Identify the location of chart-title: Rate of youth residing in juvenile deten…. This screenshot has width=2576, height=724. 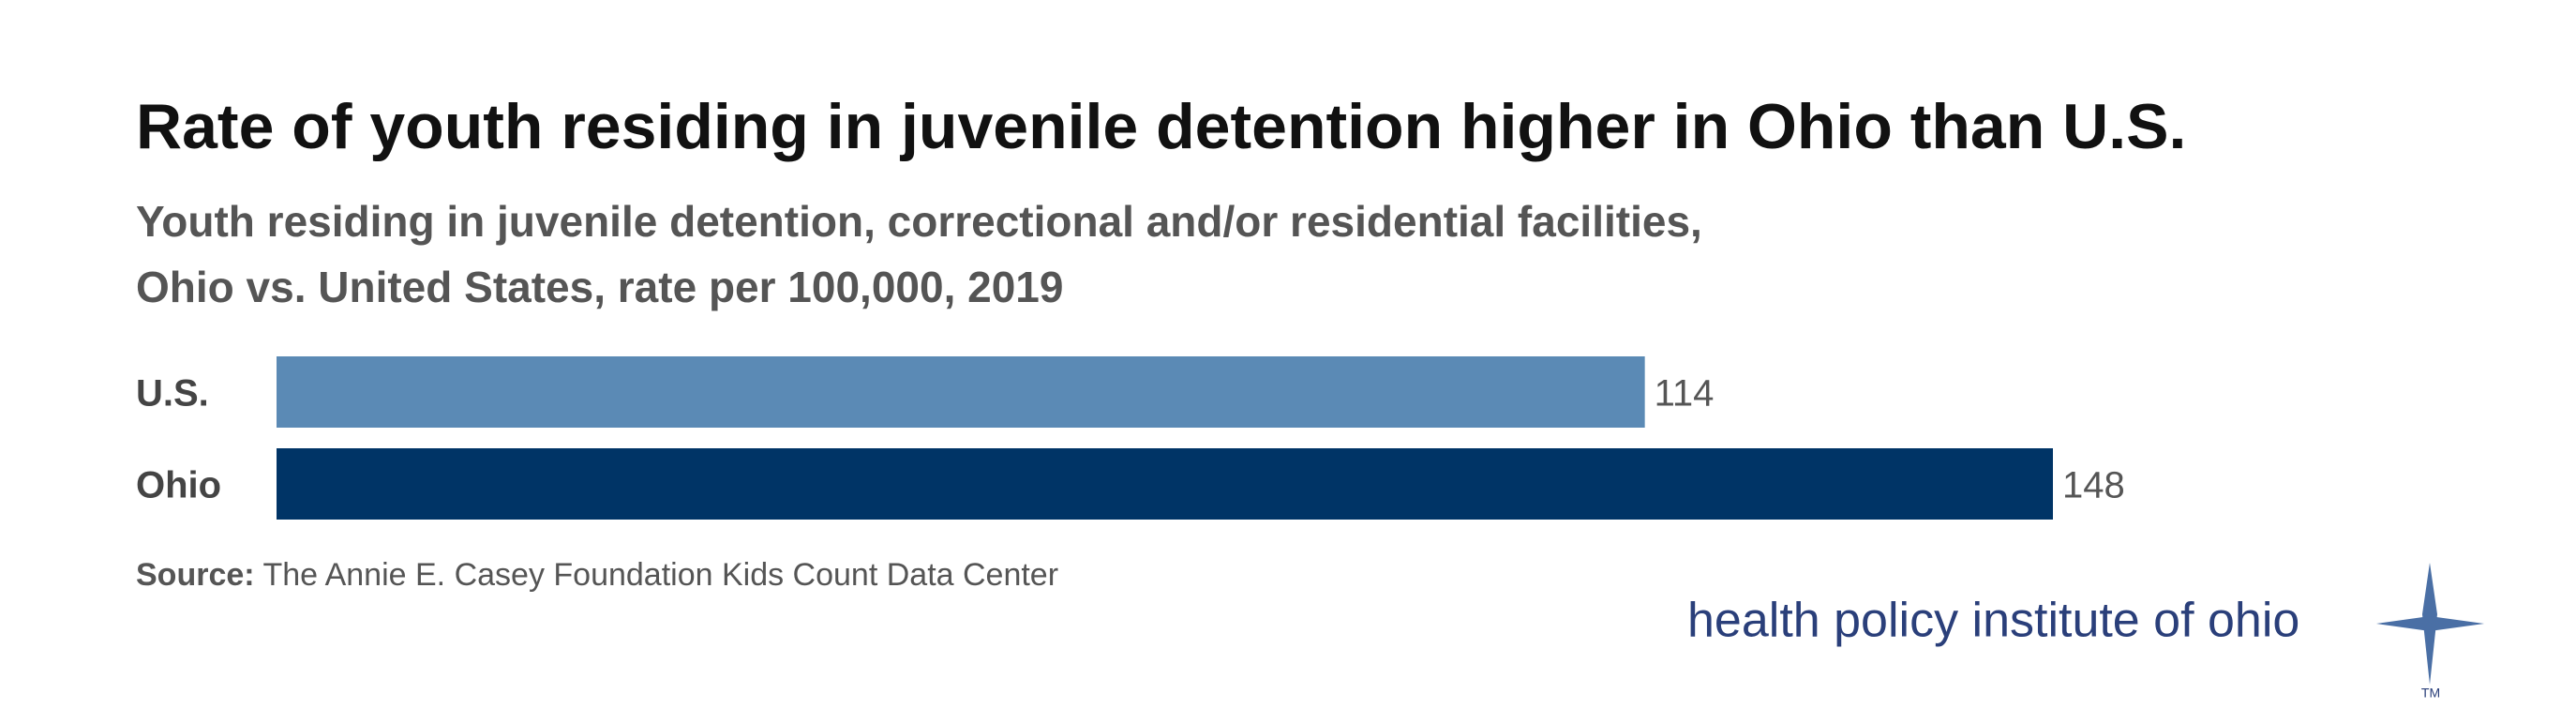
(1161, 127).